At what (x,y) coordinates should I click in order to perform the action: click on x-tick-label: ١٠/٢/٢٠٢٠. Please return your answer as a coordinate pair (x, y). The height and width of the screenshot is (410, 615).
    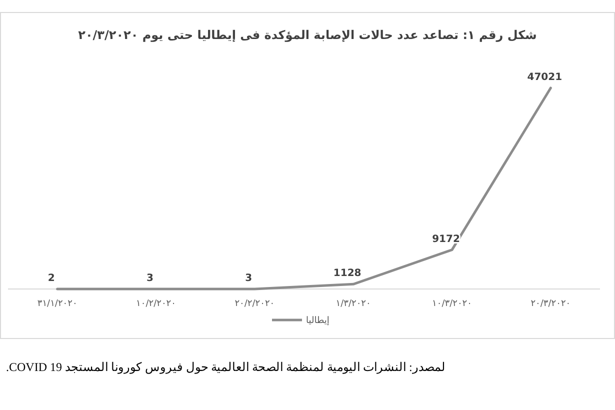
    Looking at the image, I should click on (156, 304).